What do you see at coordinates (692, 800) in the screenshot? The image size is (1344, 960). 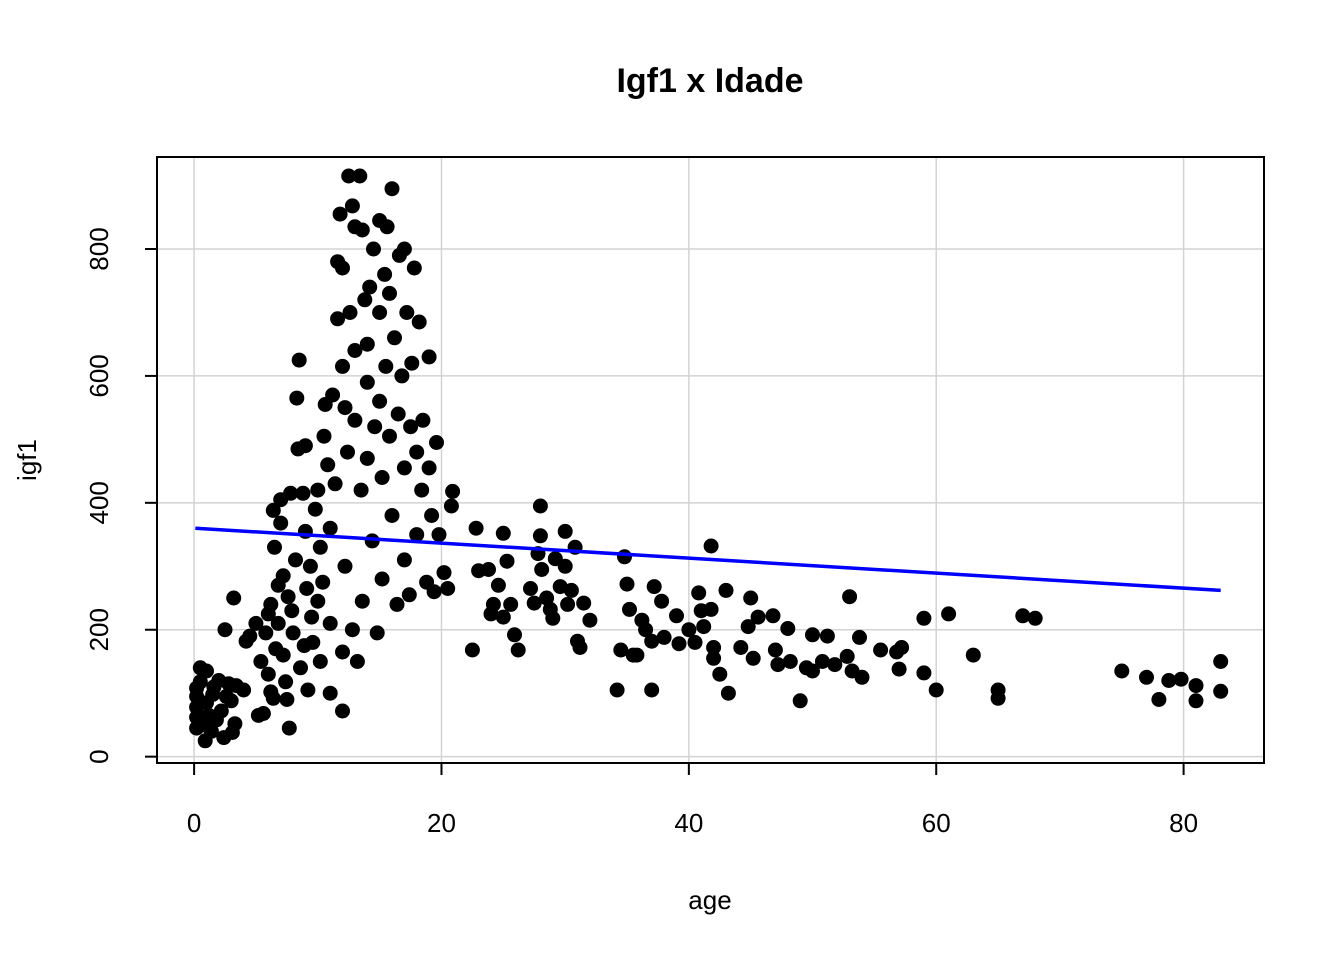 I see `x-axis-ticks: 0 20 40 60 80` at bounding box center [692, 800].